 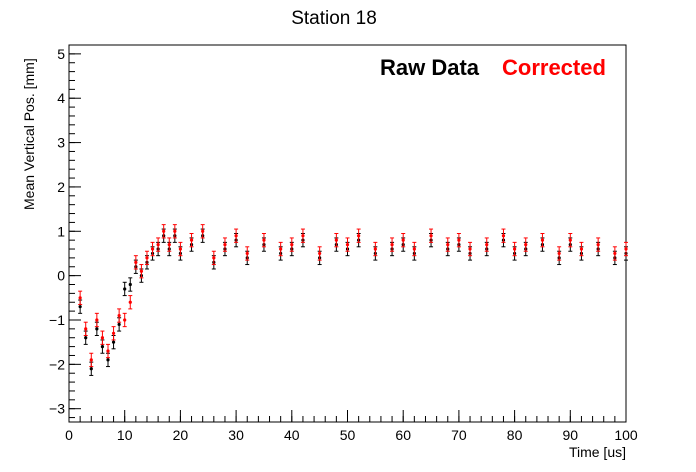 I want to click on x-tick-label: 20, so click(x=181, y=435).